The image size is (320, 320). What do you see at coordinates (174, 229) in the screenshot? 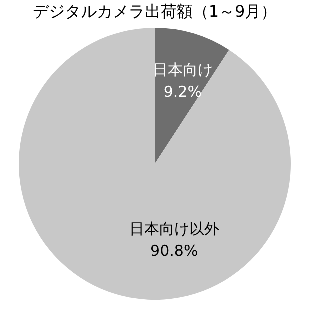
I see `slice-label: 日本向け以外` at bounding box center [174, 229].